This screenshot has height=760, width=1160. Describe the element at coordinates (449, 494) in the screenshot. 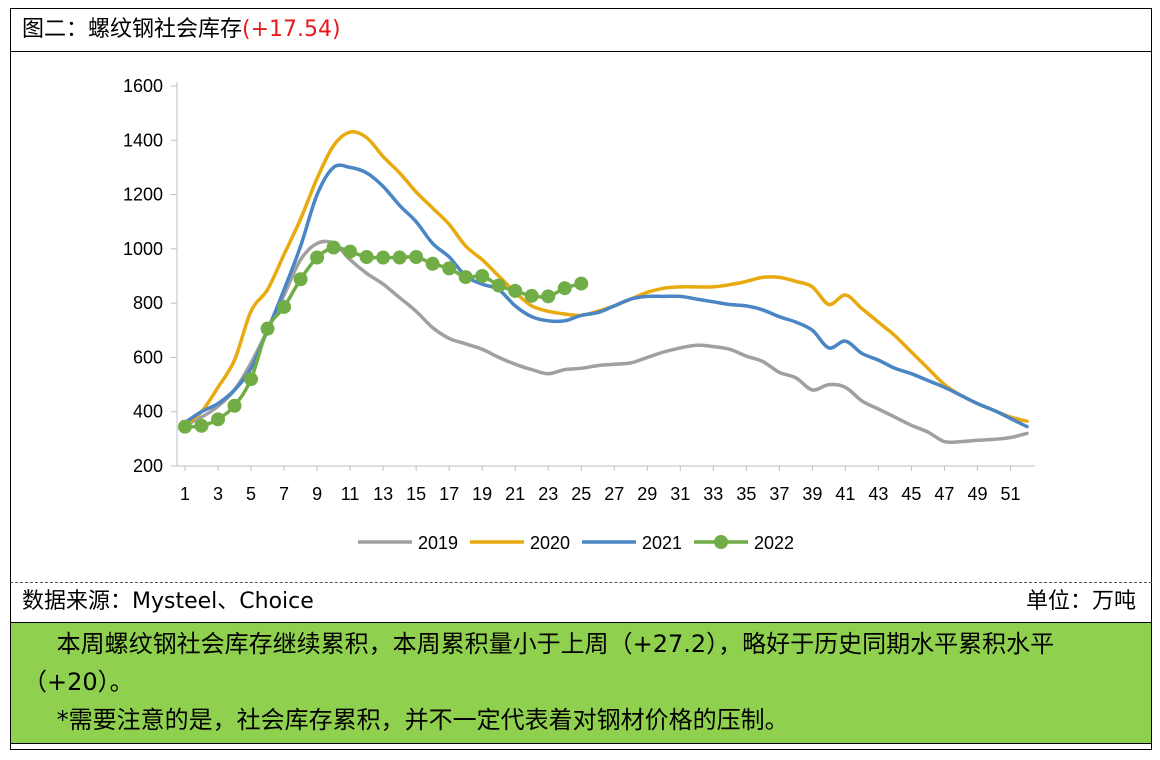

I see `x-tick-label: 17` at that location.